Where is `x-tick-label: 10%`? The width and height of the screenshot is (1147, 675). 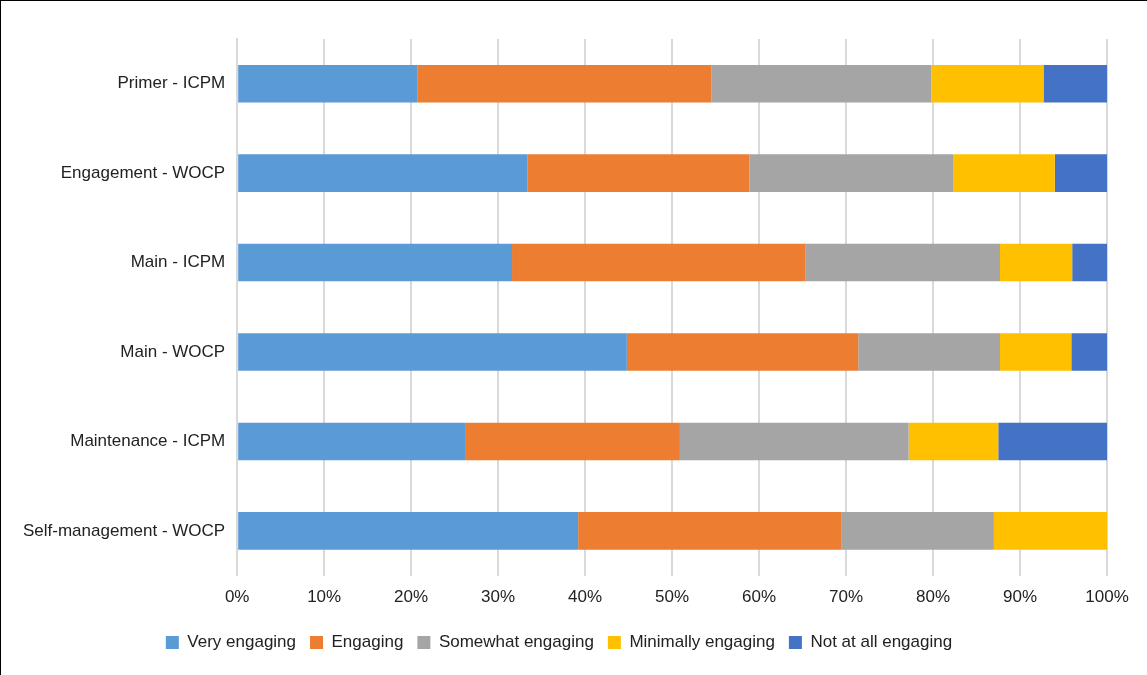
x-tick-label: 10% is located at coordinates (324, 597).